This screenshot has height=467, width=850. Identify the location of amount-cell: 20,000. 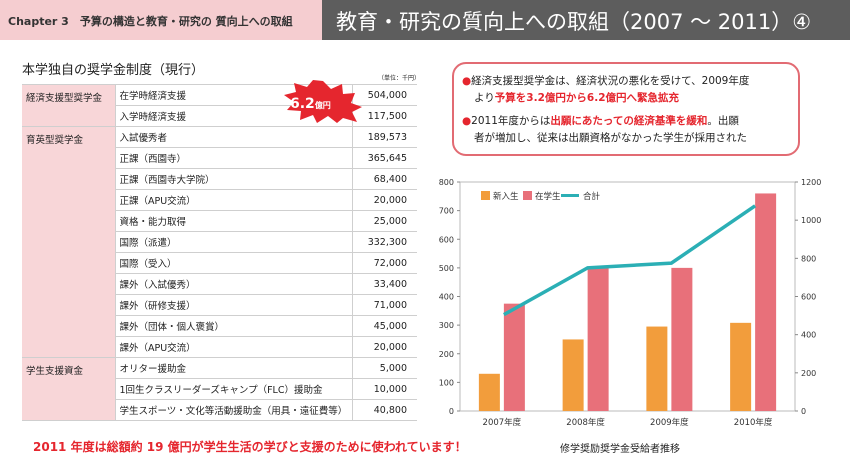
(384, 347).